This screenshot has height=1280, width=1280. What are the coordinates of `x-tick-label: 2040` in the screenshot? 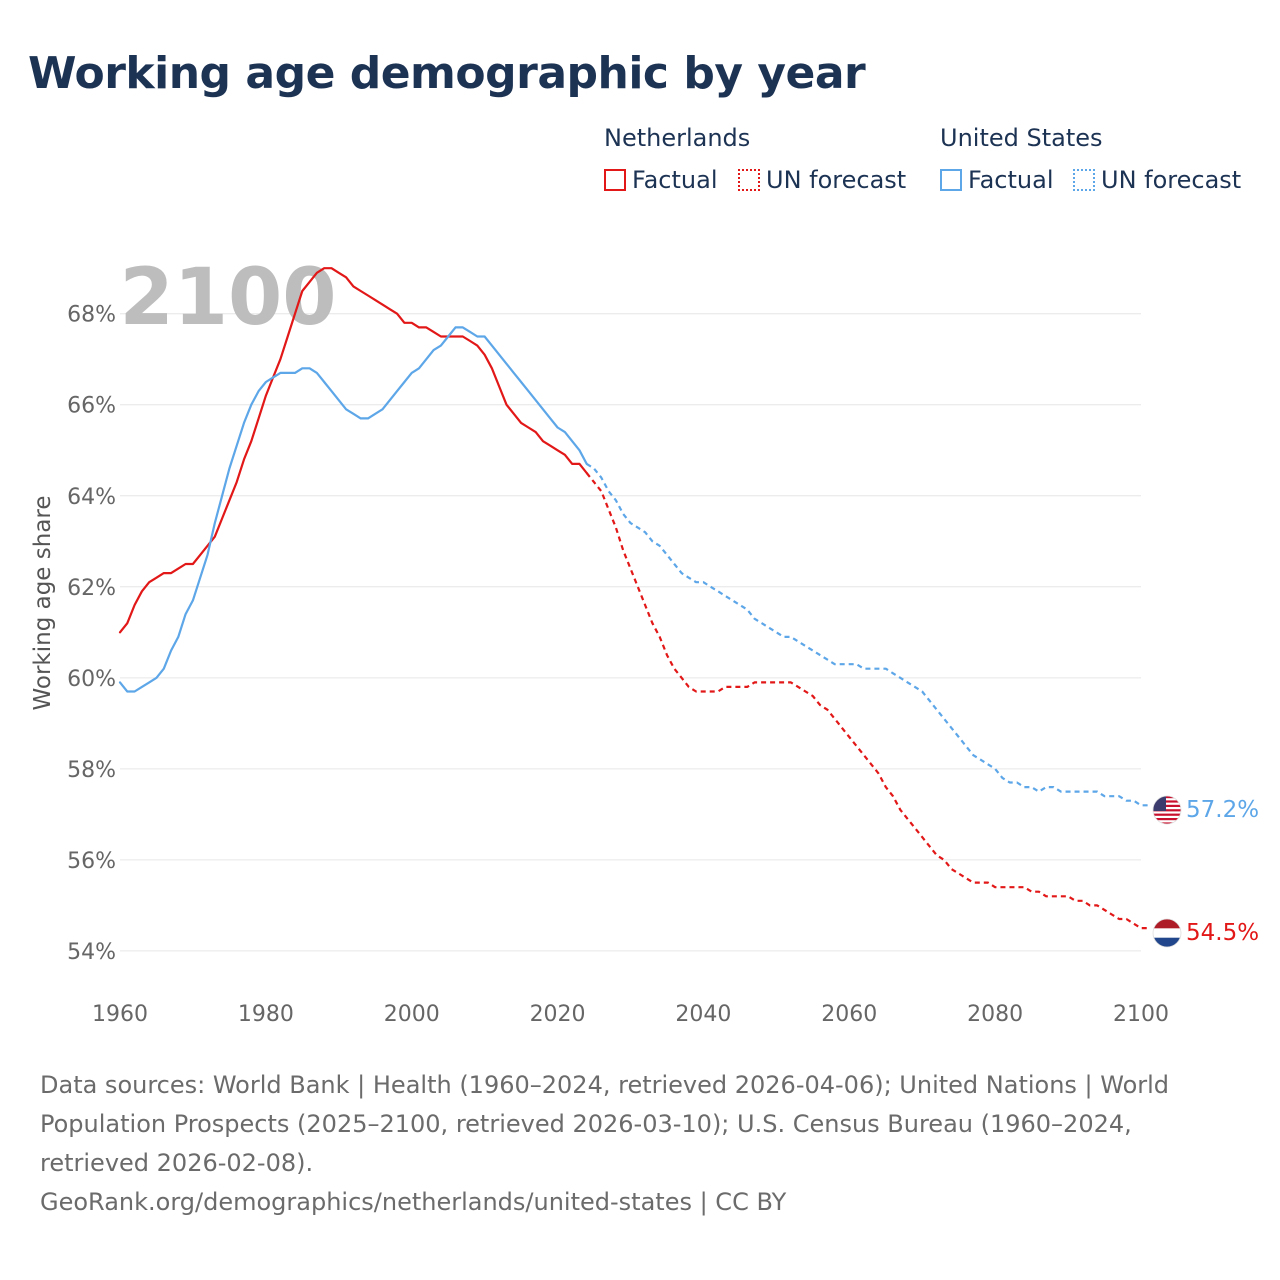 It's located at (703, 1014).